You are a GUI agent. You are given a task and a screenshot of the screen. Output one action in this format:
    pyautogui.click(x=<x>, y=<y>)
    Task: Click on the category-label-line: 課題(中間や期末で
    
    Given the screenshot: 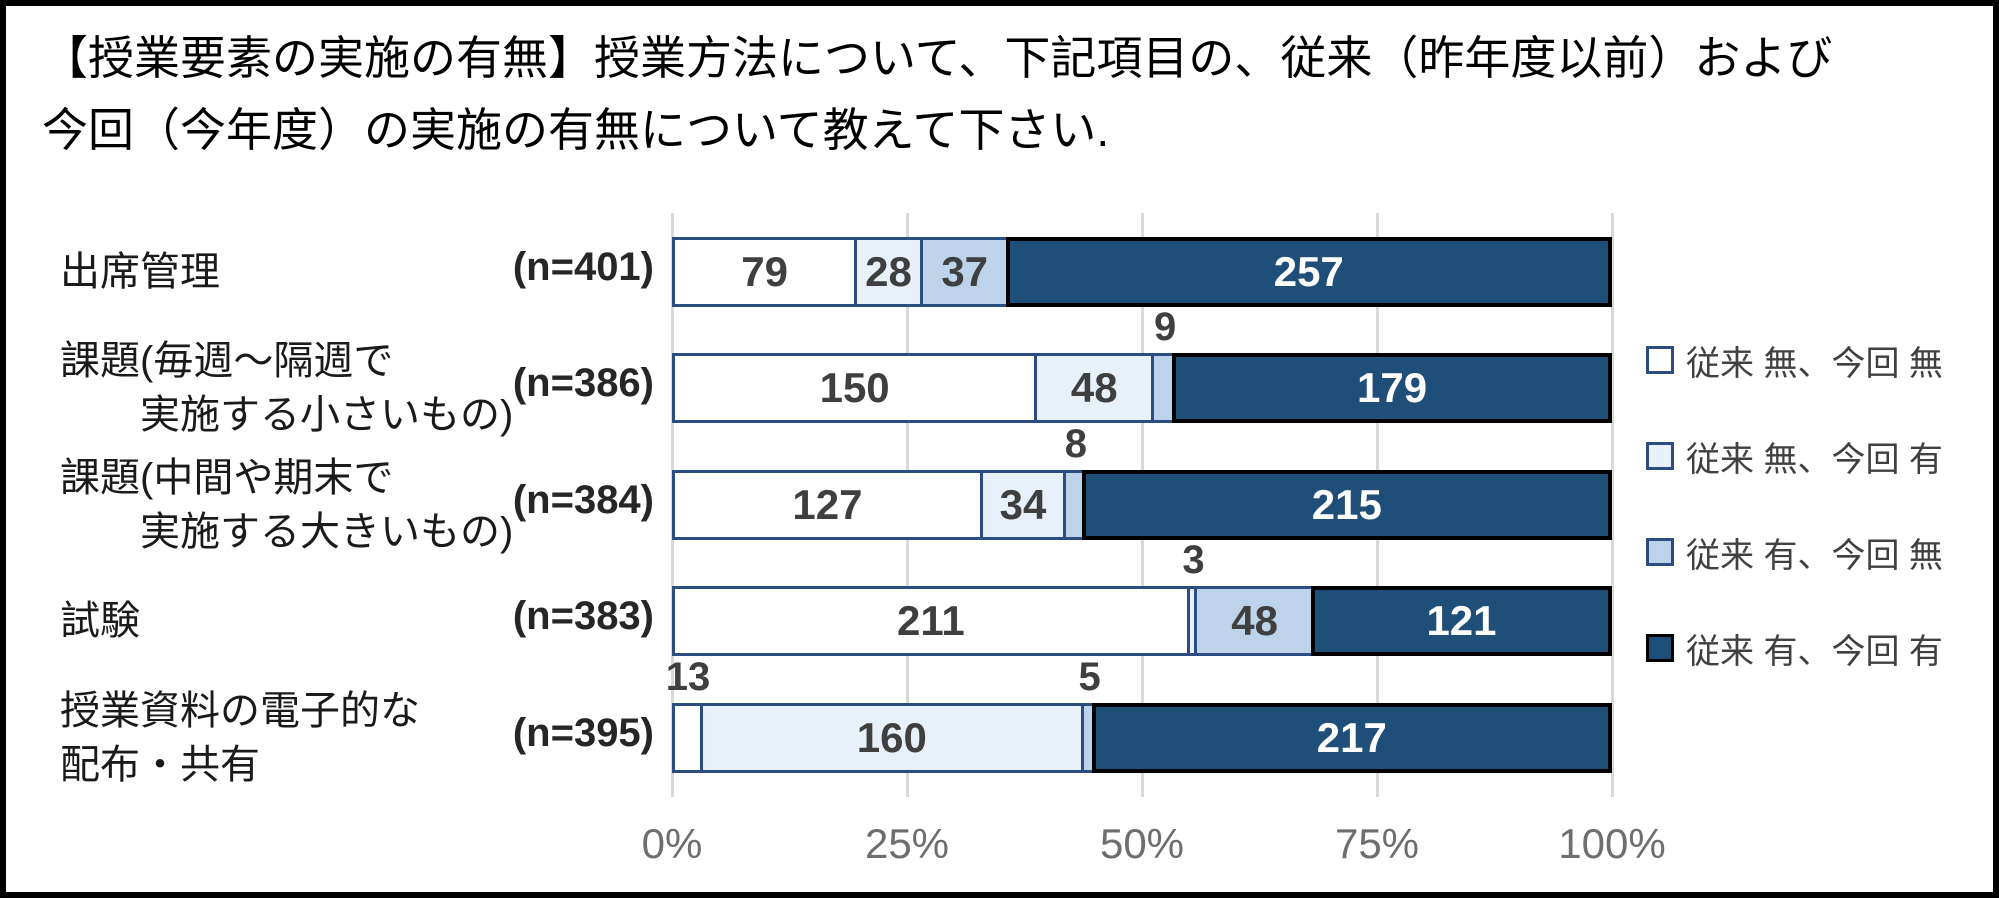 What is the action you would take?
    pyautogui.click(x=227, y=478)
    